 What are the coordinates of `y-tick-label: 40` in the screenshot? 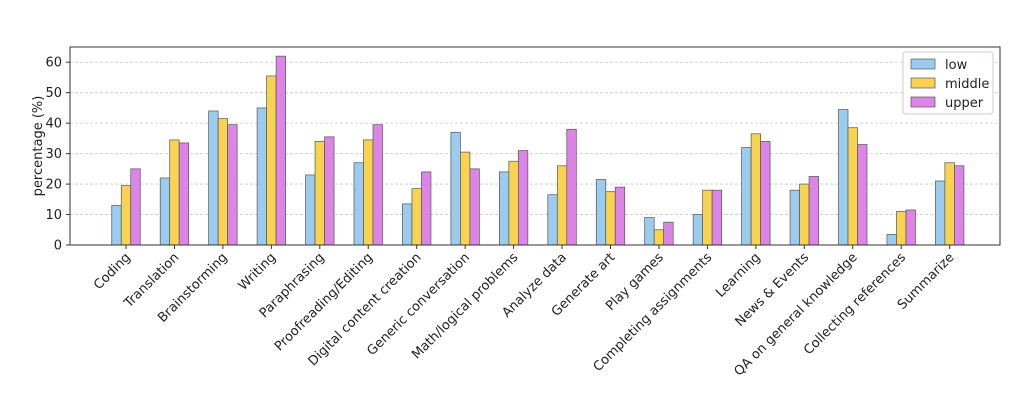 It's located at (53, 124).